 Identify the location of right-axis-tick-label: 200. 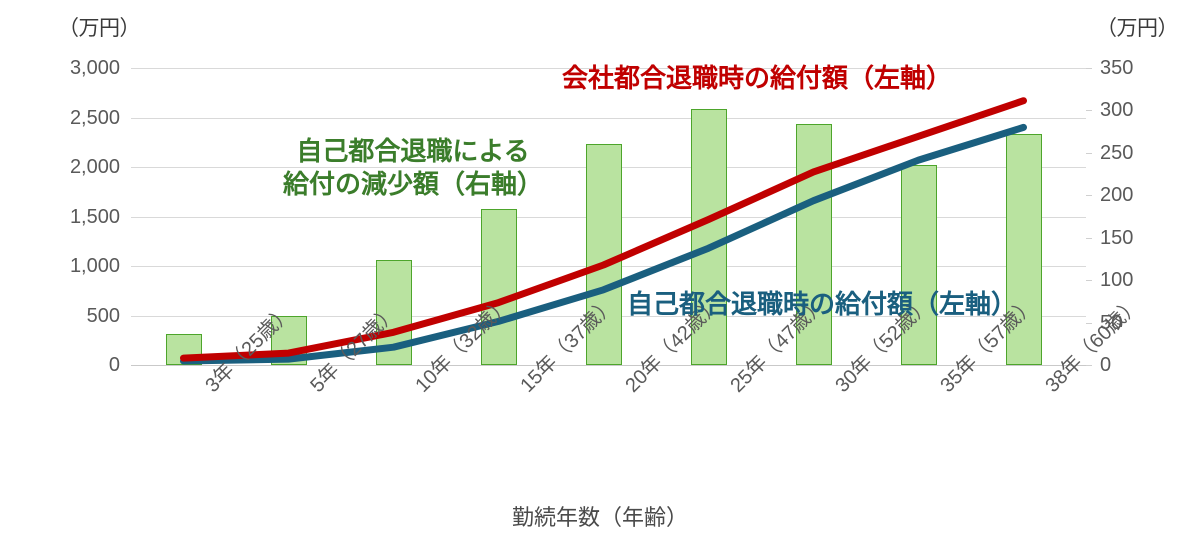
(1117, 195).